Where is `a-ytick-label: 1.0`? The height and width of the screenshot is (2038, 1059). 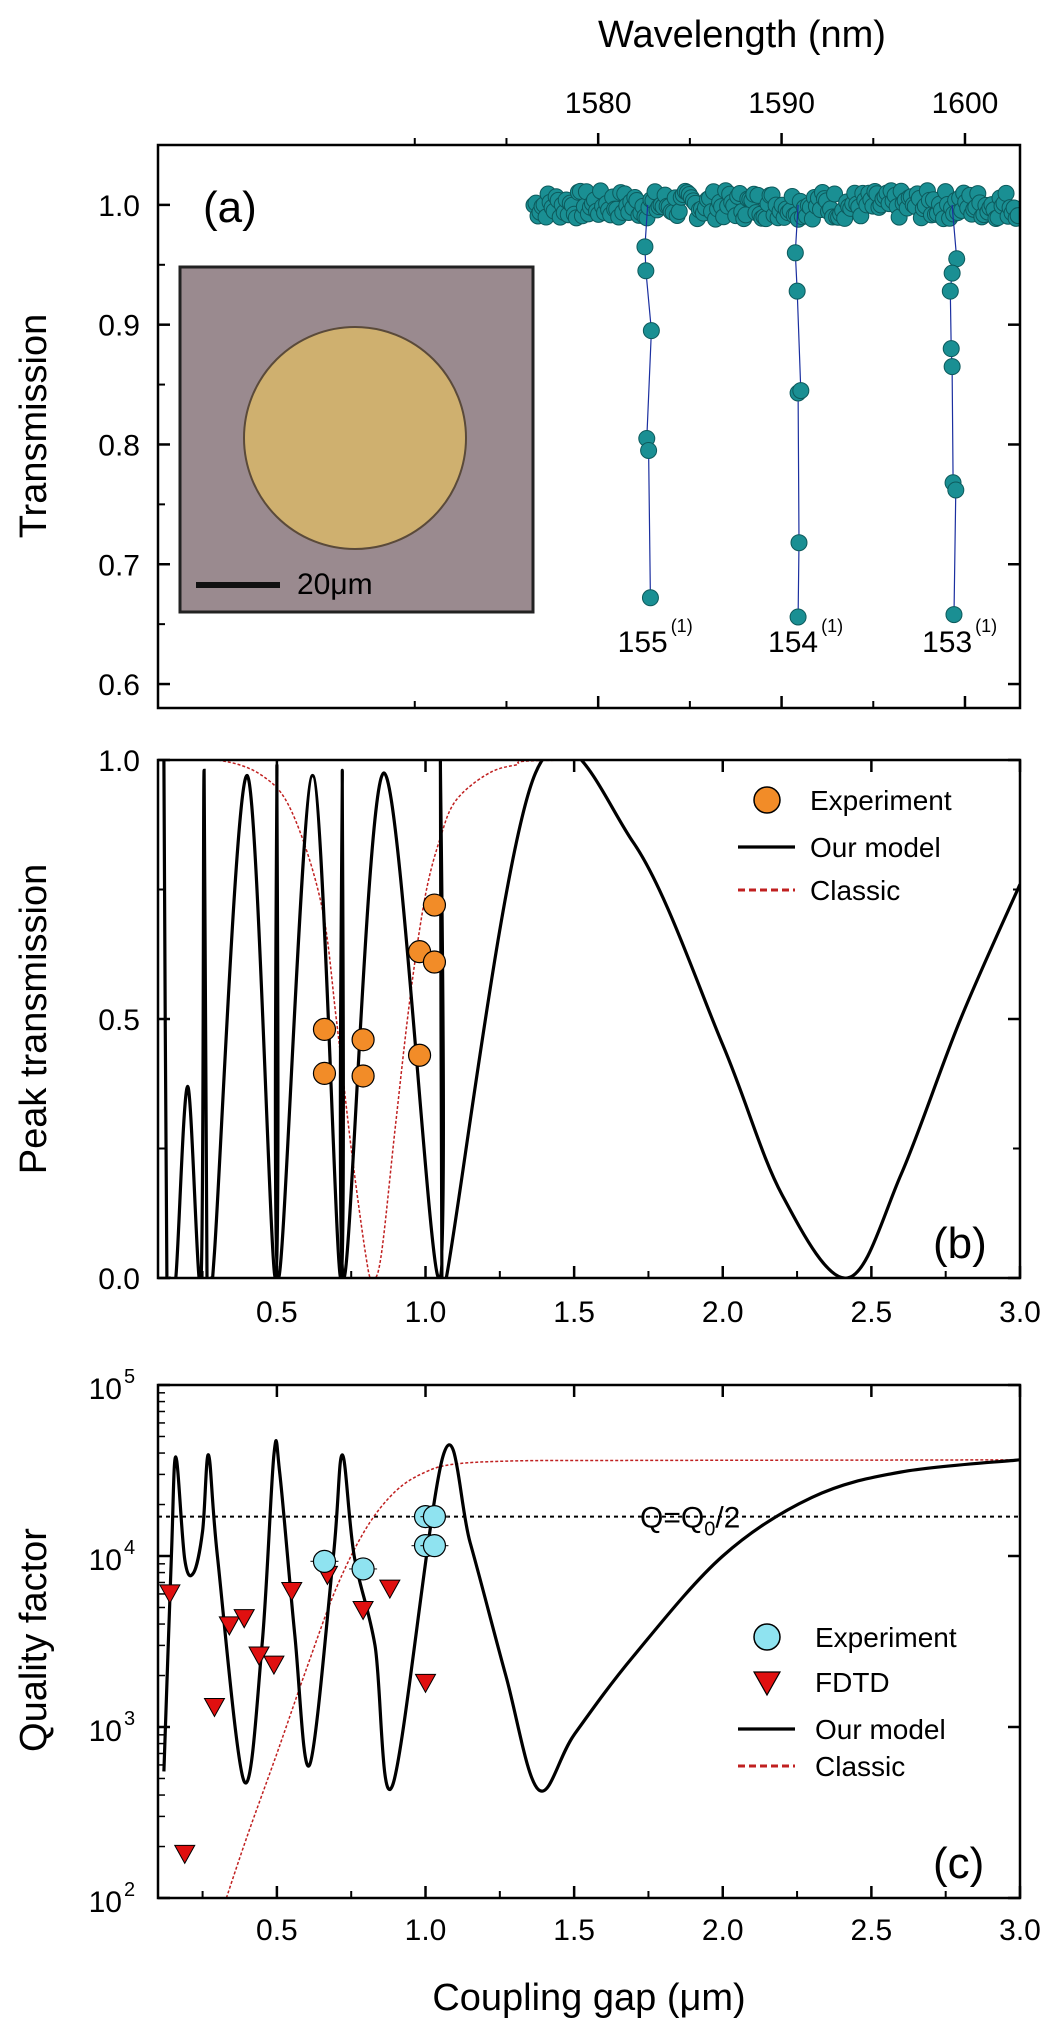
a-ytick-label: 1.0 is located at coordinates (119, 206).